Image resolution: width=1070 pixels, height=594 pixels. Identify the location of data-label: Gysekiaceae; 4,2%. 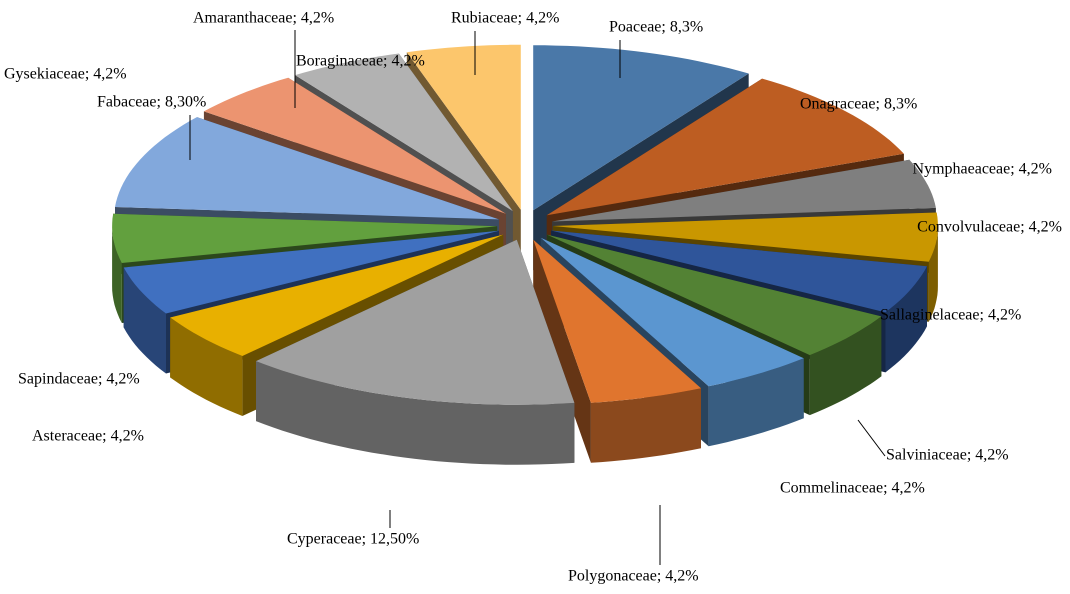
(65, 74).